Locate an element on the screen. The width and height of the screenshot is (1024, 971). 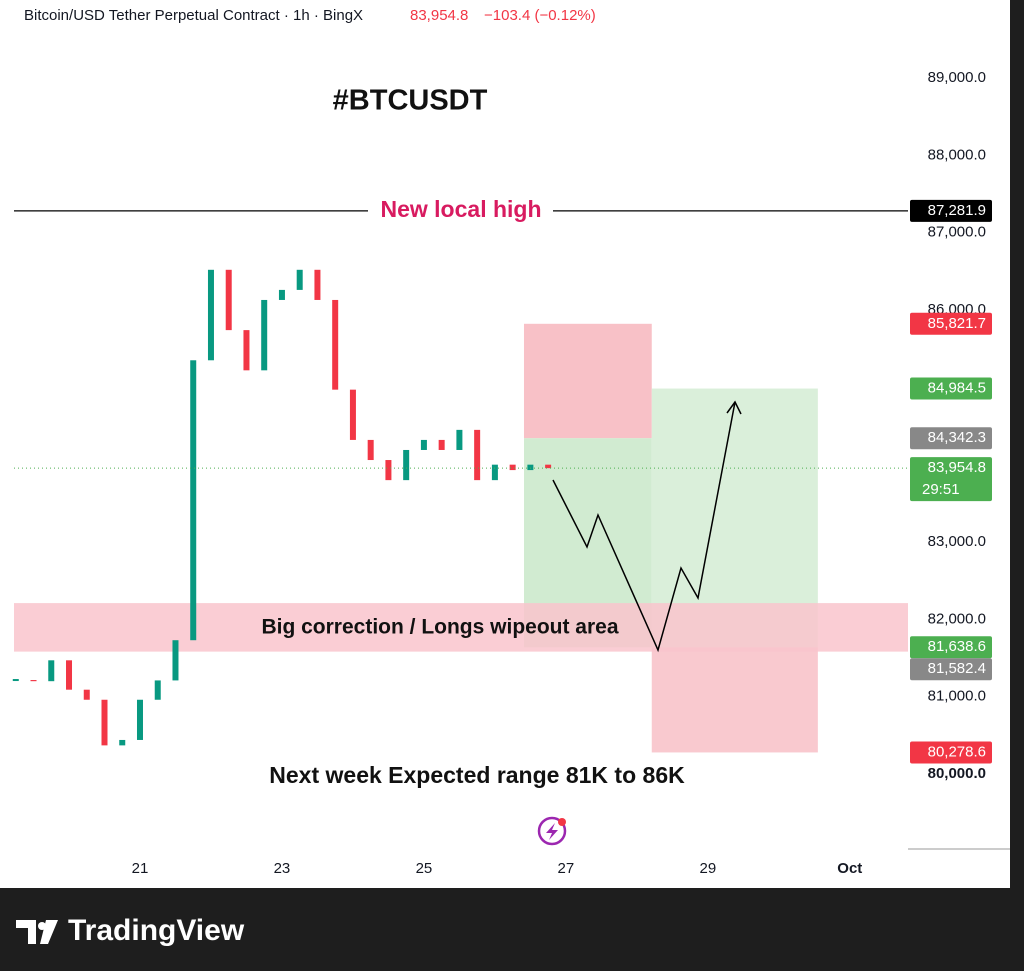
brand-logo is located at coordinates (37, 932).